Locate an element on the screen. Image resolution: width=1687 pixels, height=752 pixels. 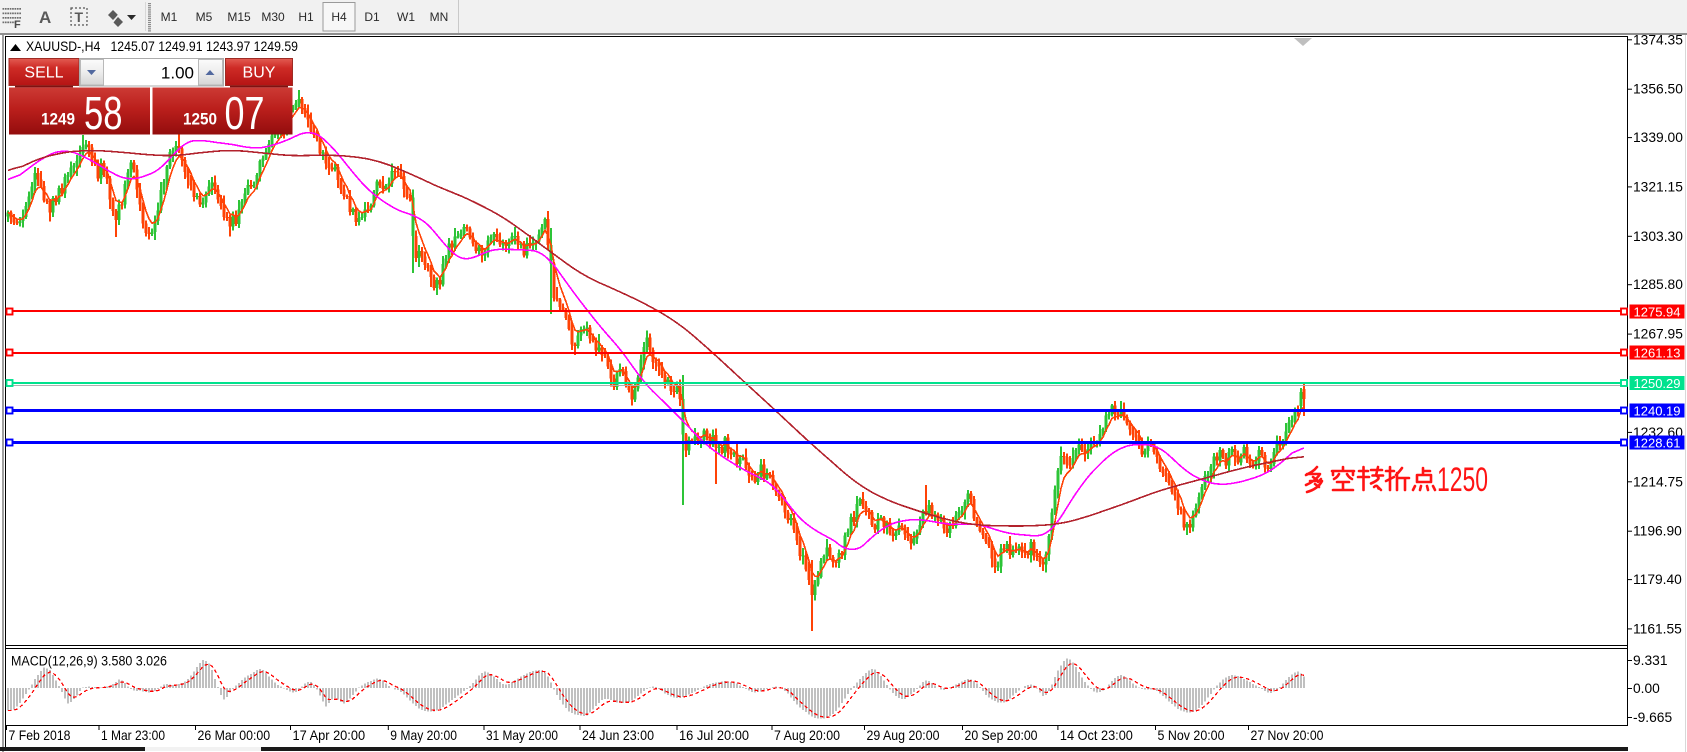
svg-text: 1267.95 is located at coordinates (1658, 334).